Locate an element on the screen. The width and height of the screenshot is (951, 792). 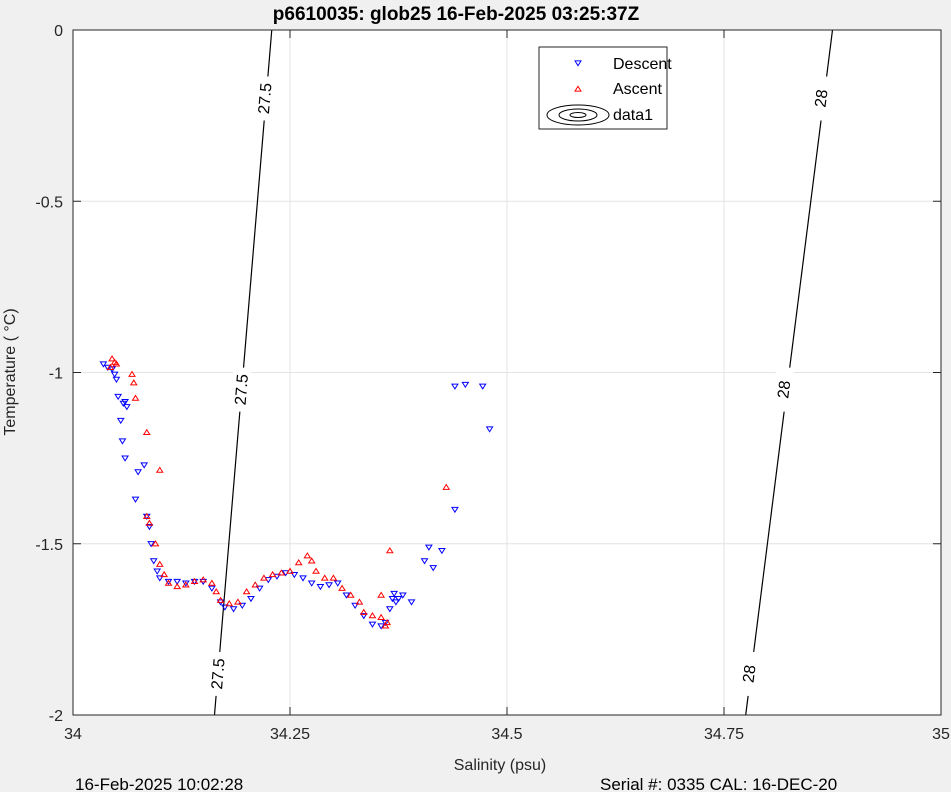
footer-timestamp: 16-Feb-2025 10:02:28 is located at coordinates (159, 783).